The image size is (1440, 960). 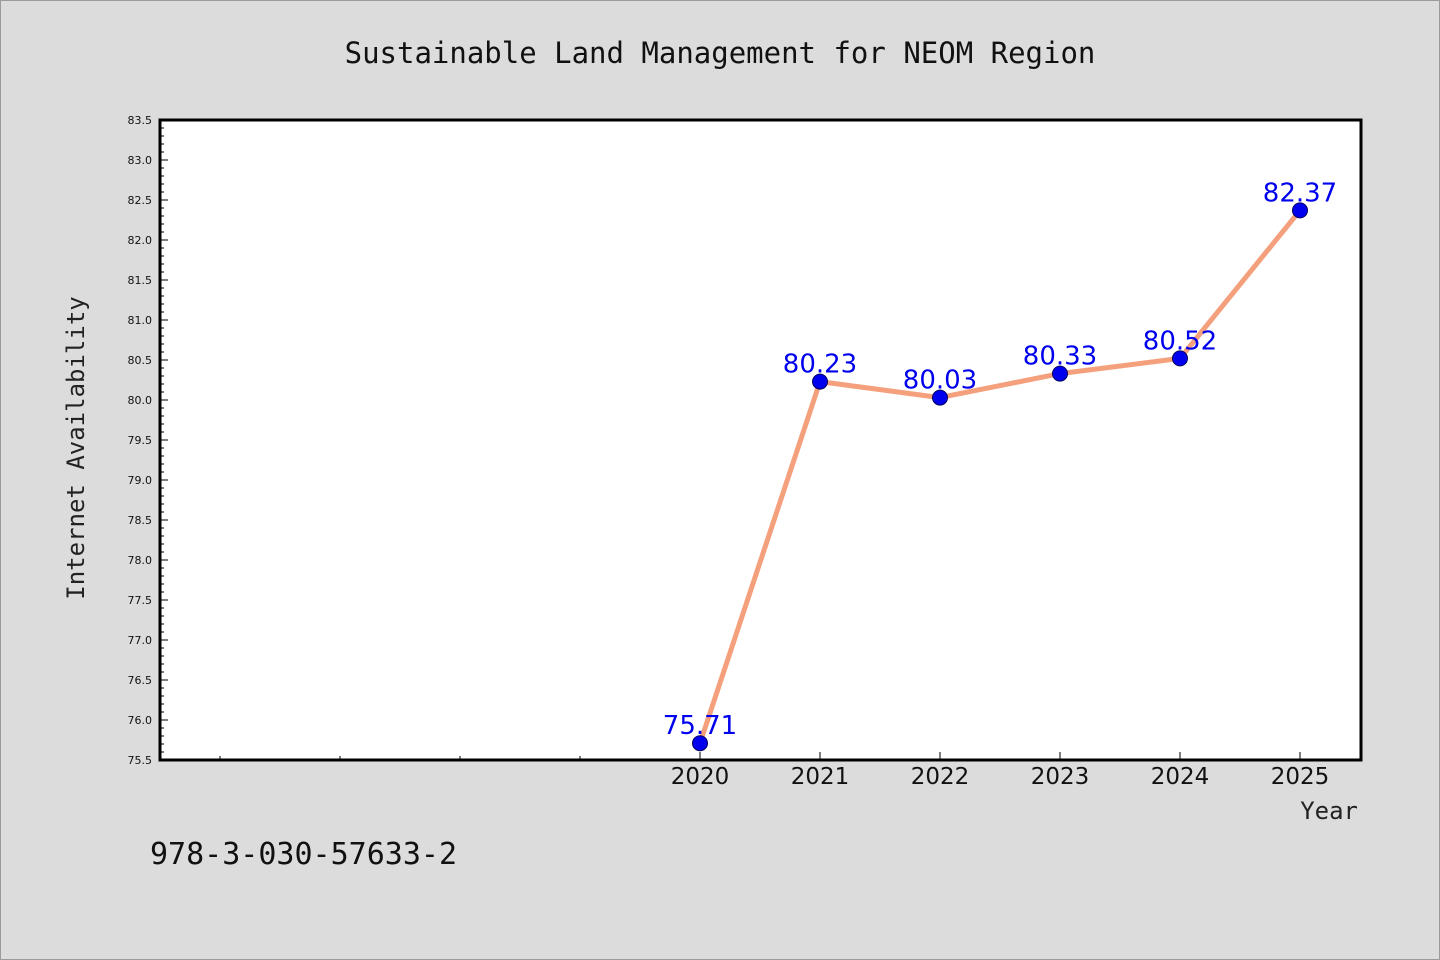 I want to click on x-tick-label: 2023, so click(x=1060, y=777).